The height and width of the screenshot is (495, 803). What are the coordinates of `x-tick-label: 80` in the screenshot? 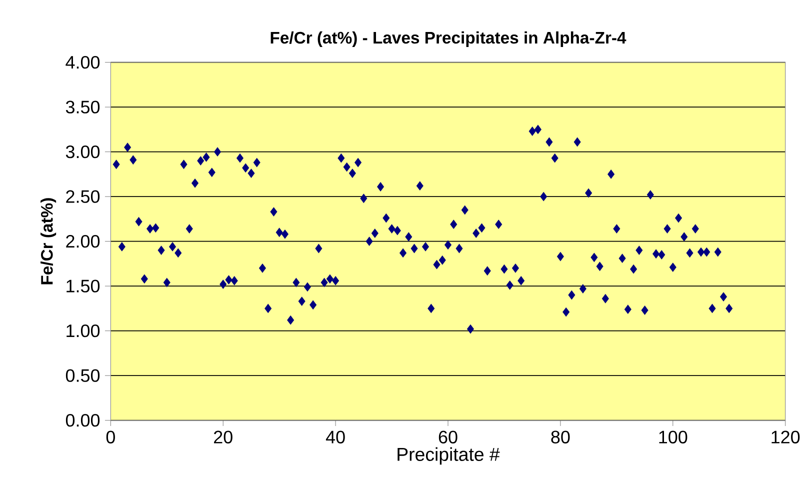 It's located at (560, 437).